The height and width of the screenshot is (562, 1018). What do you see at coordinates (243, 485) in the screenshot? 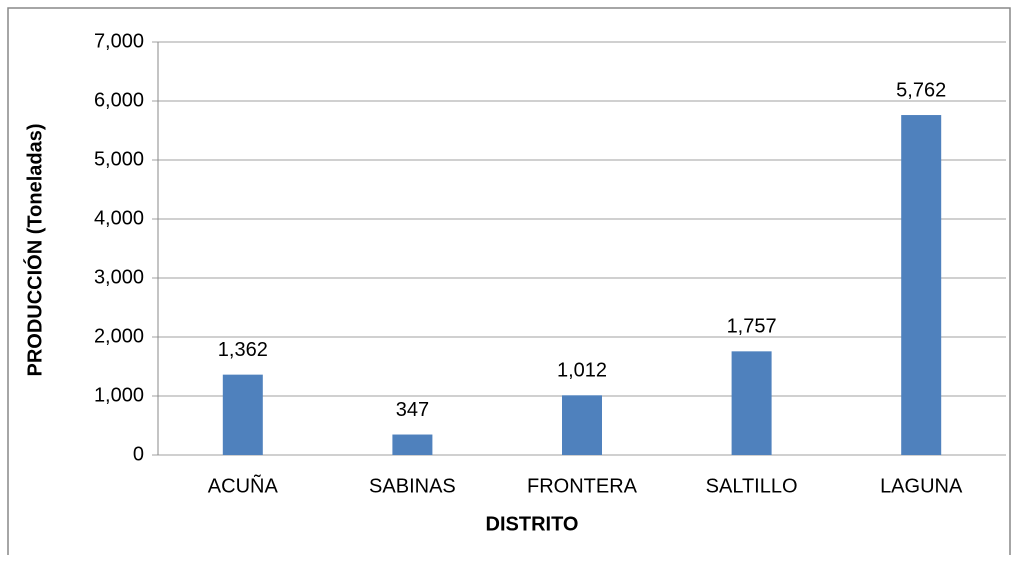
I see `x-tick-label: ACUÑA` at bounding box center [243, 485].